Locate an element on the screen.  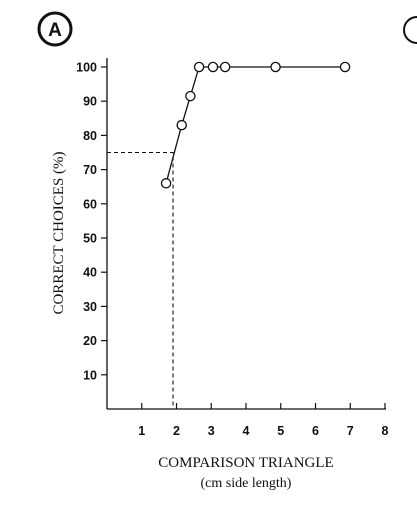
y-tick-label: 60 is located at coordinates (90, 204).